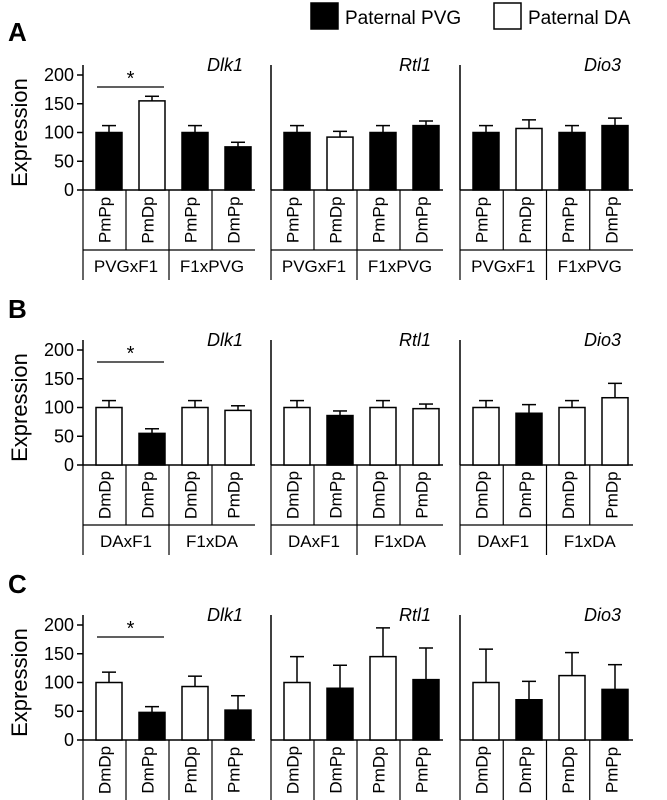 The image size is (667, 800). What do you see at coordinates (168, 442) in the screenshot?
I see `subplot-dlk1: Dlk1 DmDp DmPp DmDp PmDp DAxF1 F1xDA *` at bounding box center [168, 442].